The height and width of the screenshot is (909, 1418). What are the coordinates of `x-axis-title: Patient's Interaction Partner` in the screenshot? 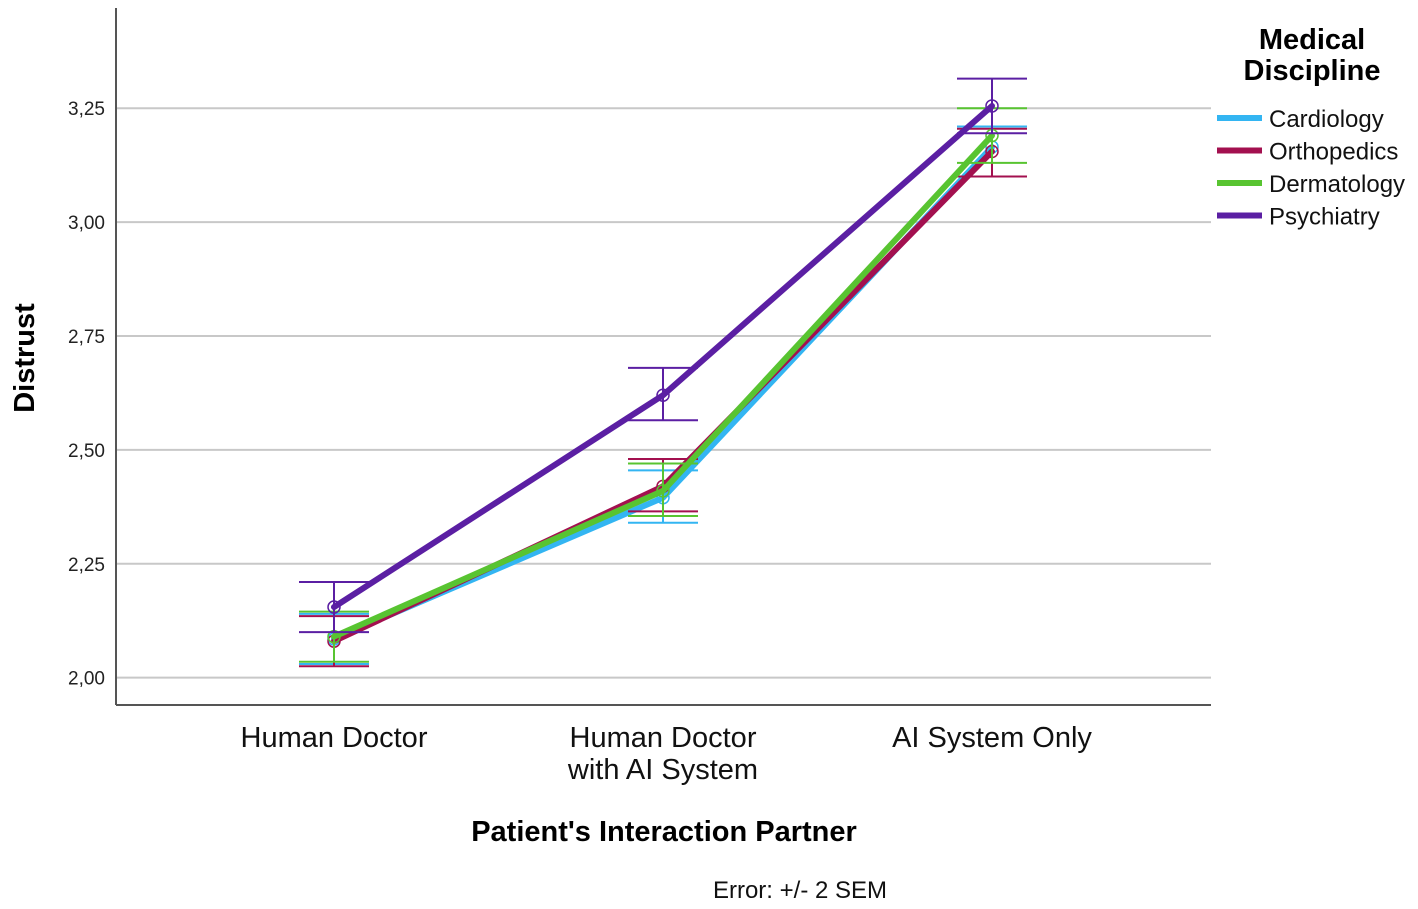 It's located at (664, 832).